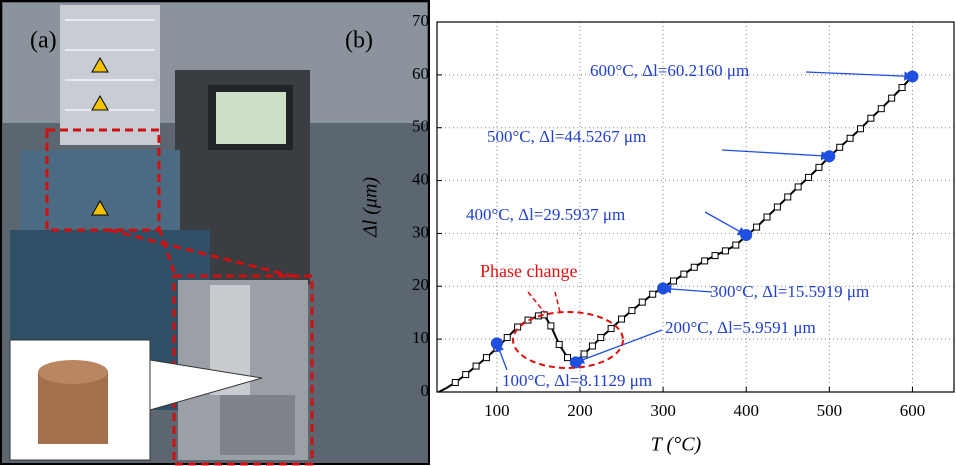 The width and height of the screenshot is (956, 466). I want to click on y-tick-label: 30, so click(420, 231).